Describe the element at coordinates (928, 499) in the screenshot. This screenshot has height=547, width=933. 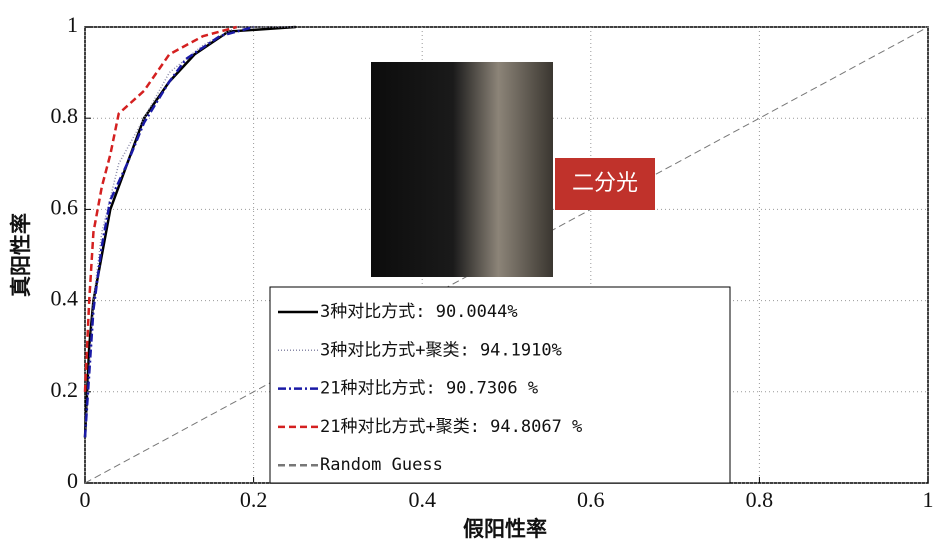
I see `x-tick-label: 1` at that location.